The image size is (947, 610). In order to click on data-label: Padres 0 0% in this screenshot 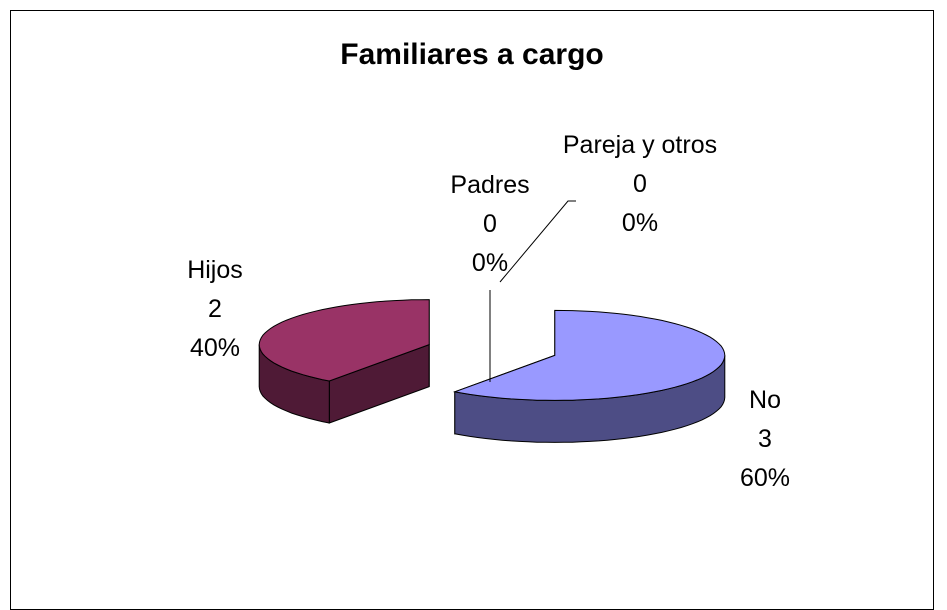, I will do `click(490, 224)`.